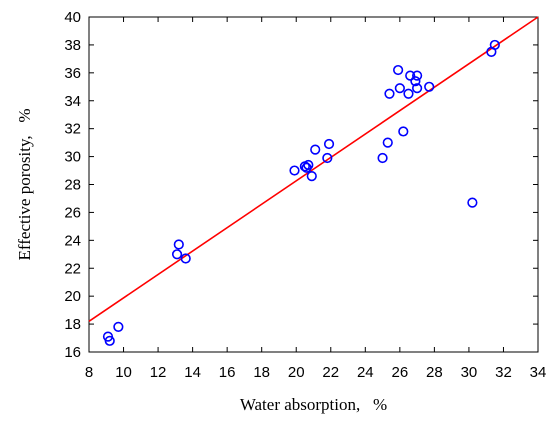  I want to click on y-tick-label: 26, so click(72, 212).